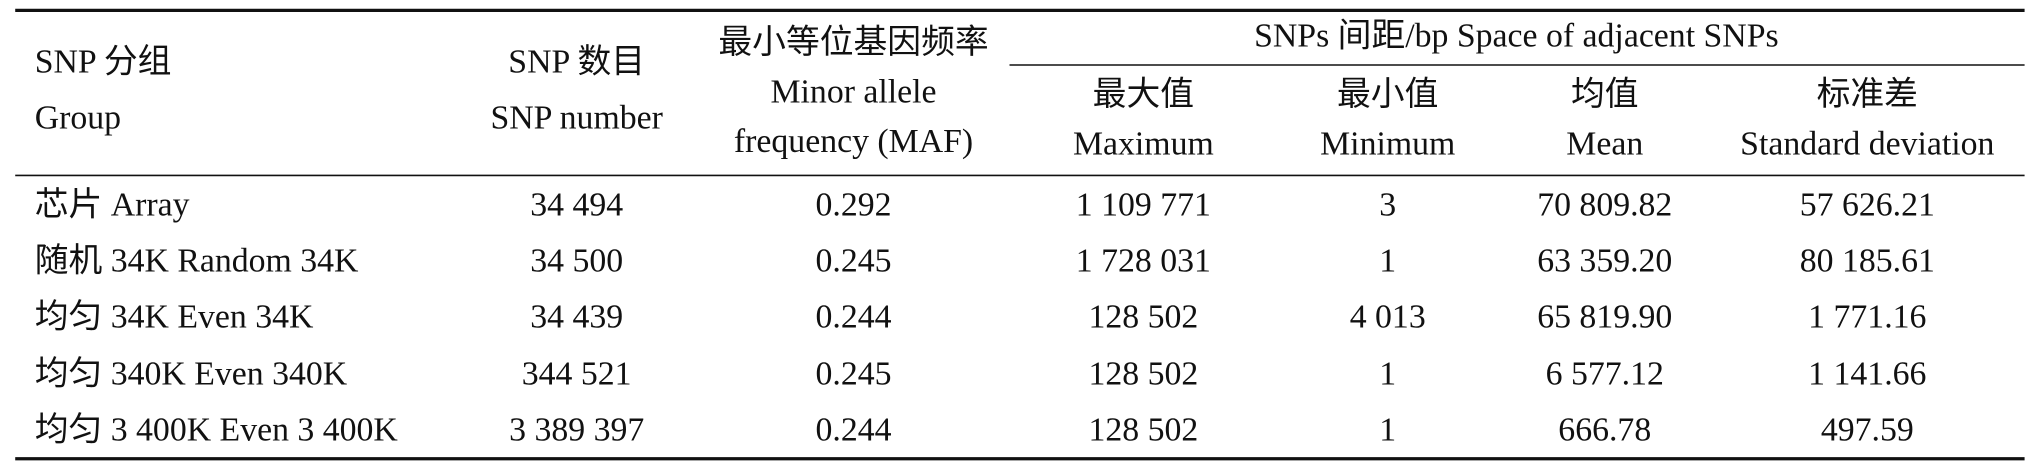  Describe the element at coordinates (1604, 144) in the screenshot. I see `header-cell: Mean` at that location.